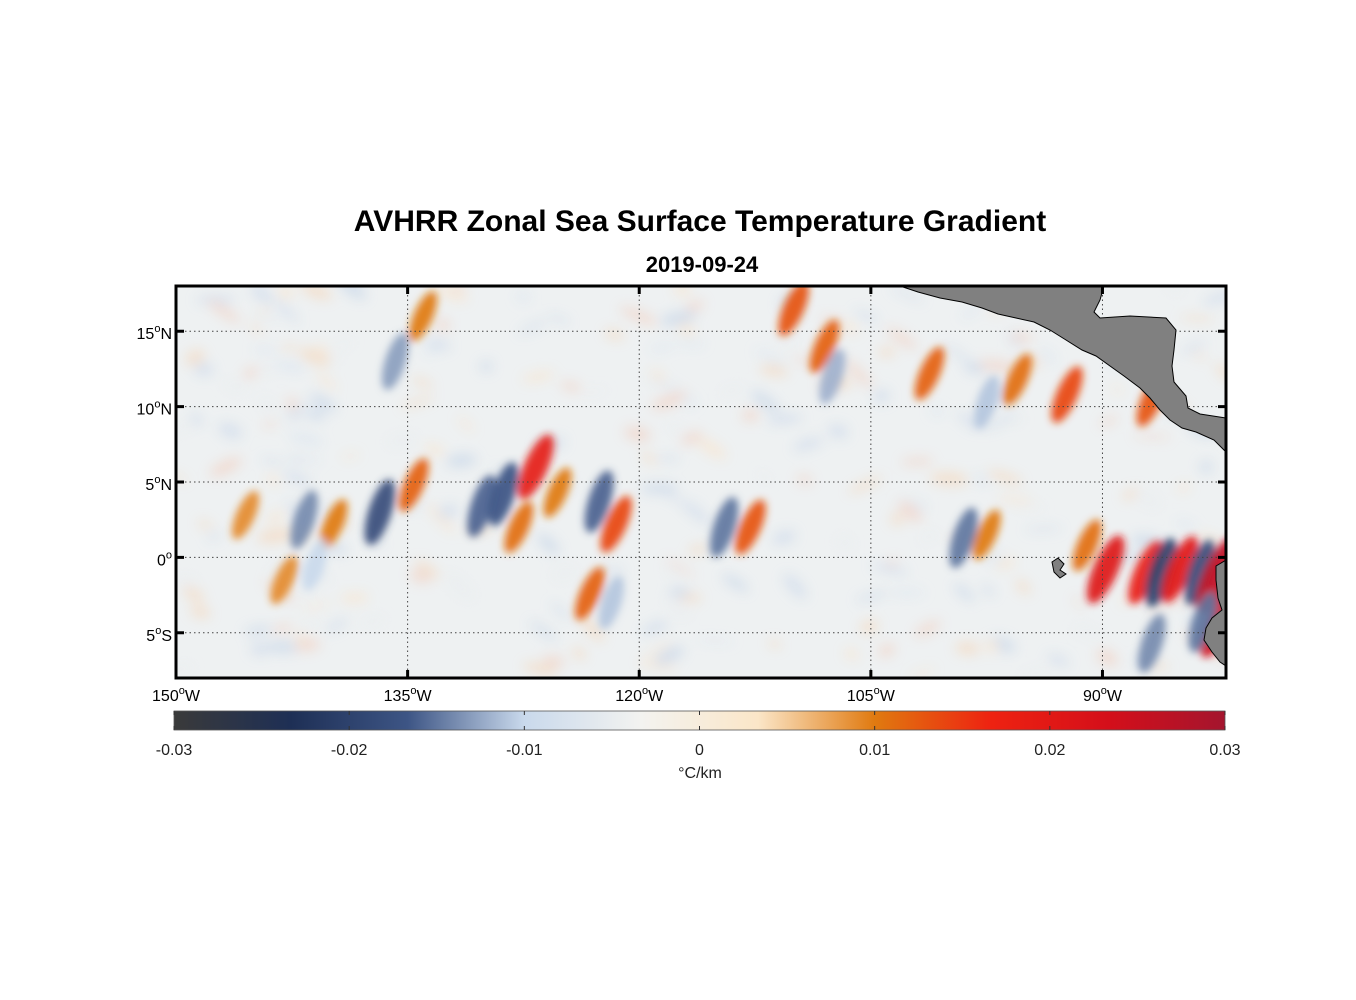  What do you see at coordinates (176, 695) in the screenshot?
I see `tick-label: 150oW` at bounding box center [176, 695].